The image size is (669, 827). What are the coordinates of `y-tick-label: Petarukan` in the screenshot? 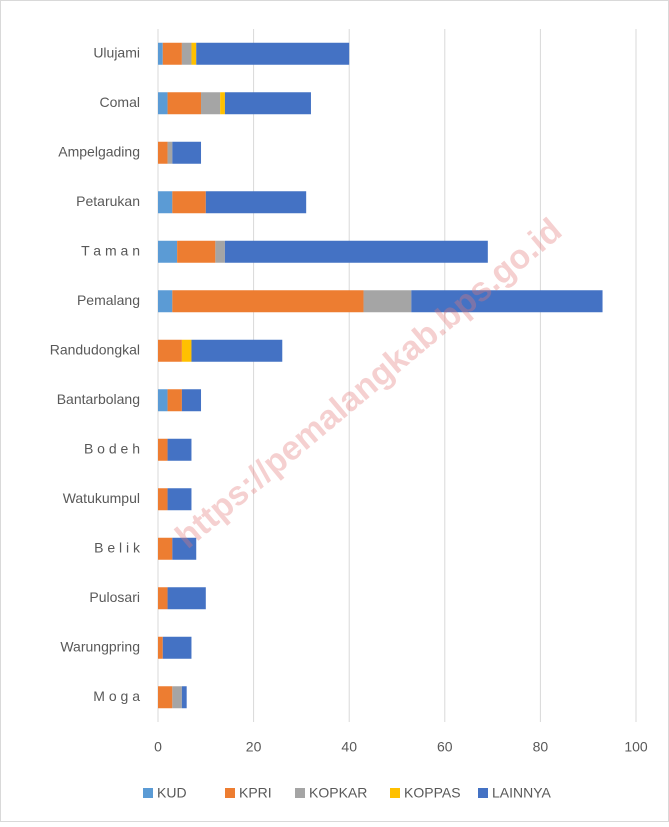 It's located at (108, 201).